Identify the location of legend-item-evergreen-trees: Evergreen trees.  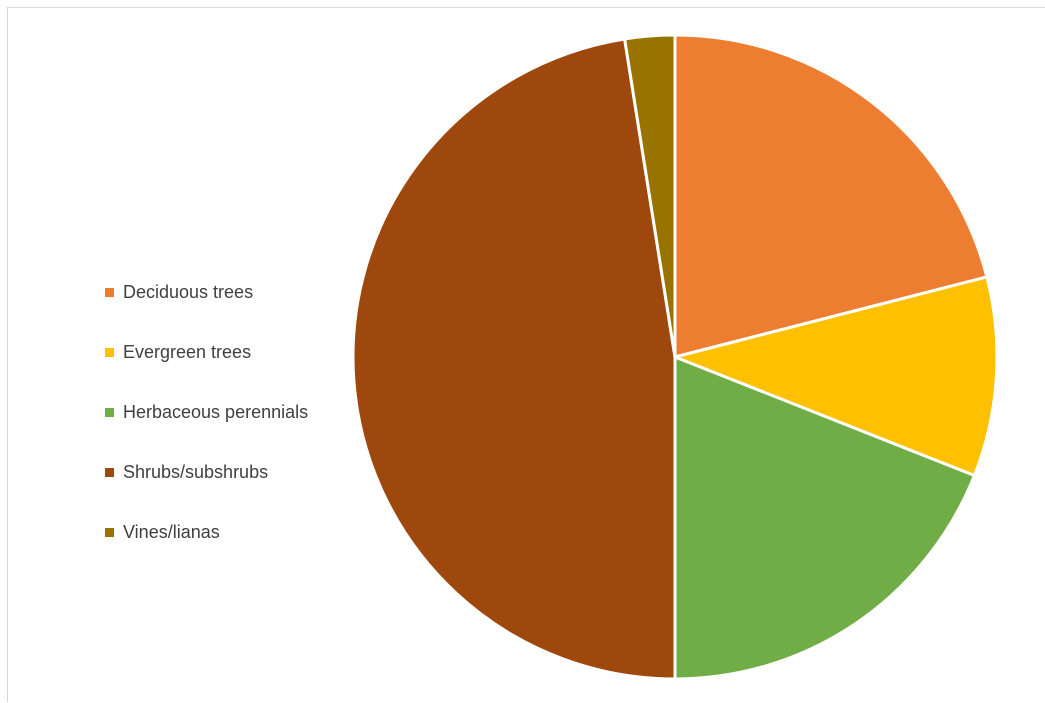
(206, 352).